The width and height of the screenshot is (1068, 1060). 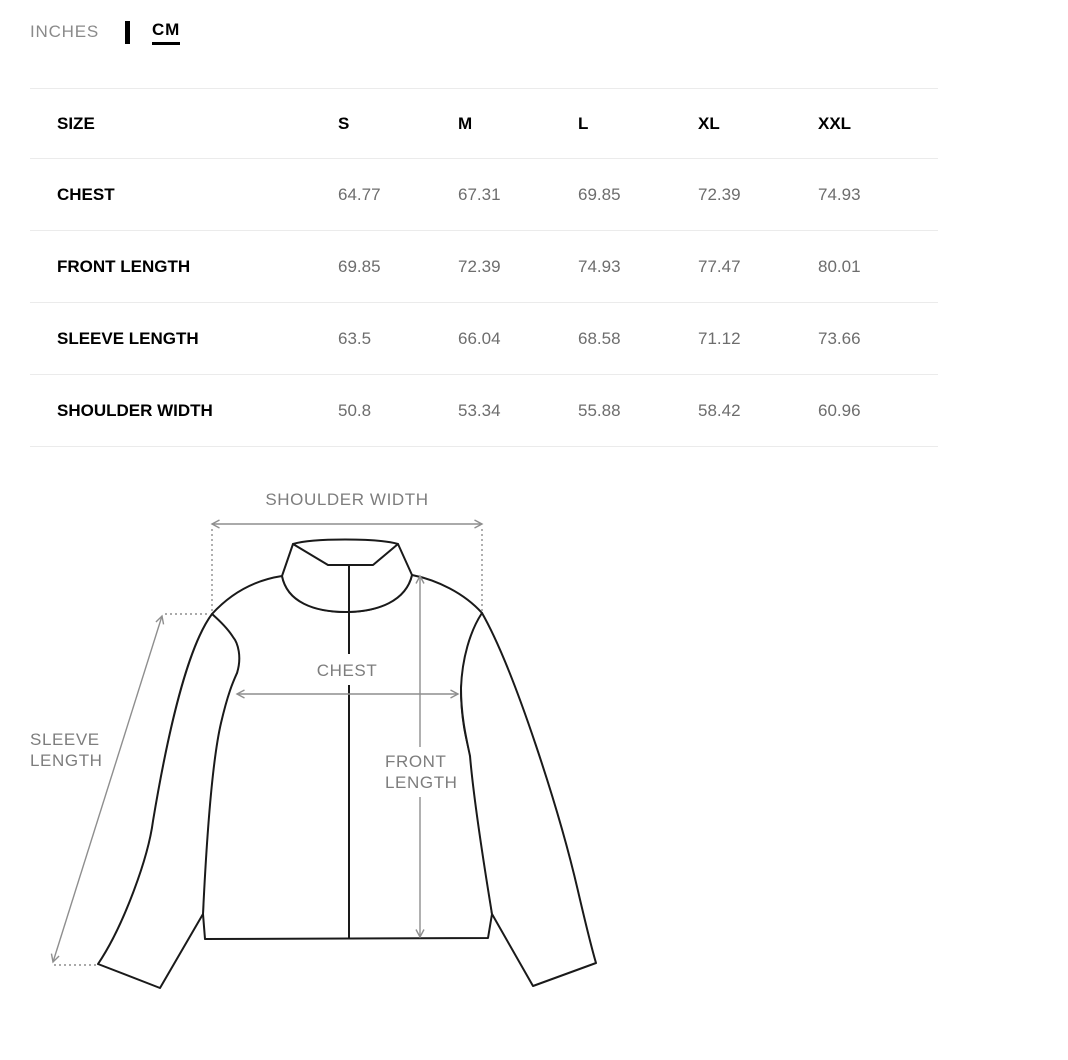 I want to click on unit-toggle: INCHES CM, so click(x=534, y=22).